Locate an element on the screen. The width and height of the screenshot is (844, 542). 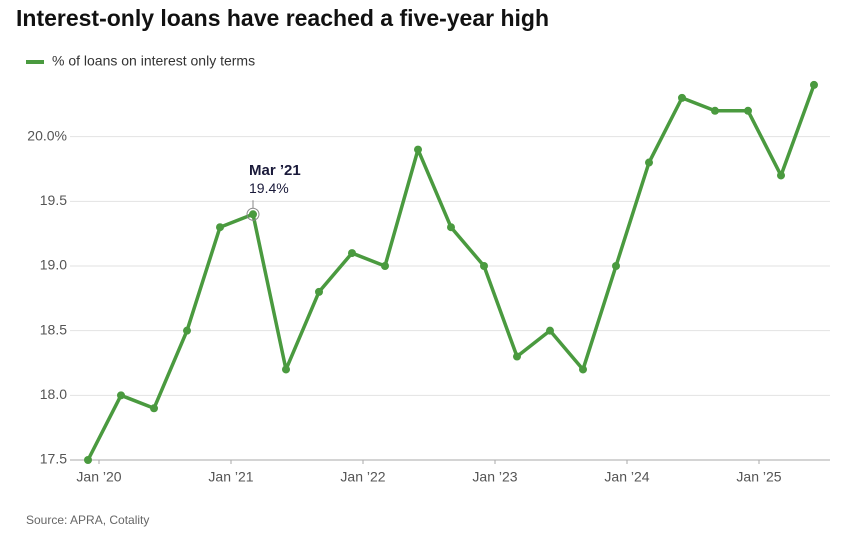
legend-label: % of loans on interest only terms is located at coordinates (153, 61).